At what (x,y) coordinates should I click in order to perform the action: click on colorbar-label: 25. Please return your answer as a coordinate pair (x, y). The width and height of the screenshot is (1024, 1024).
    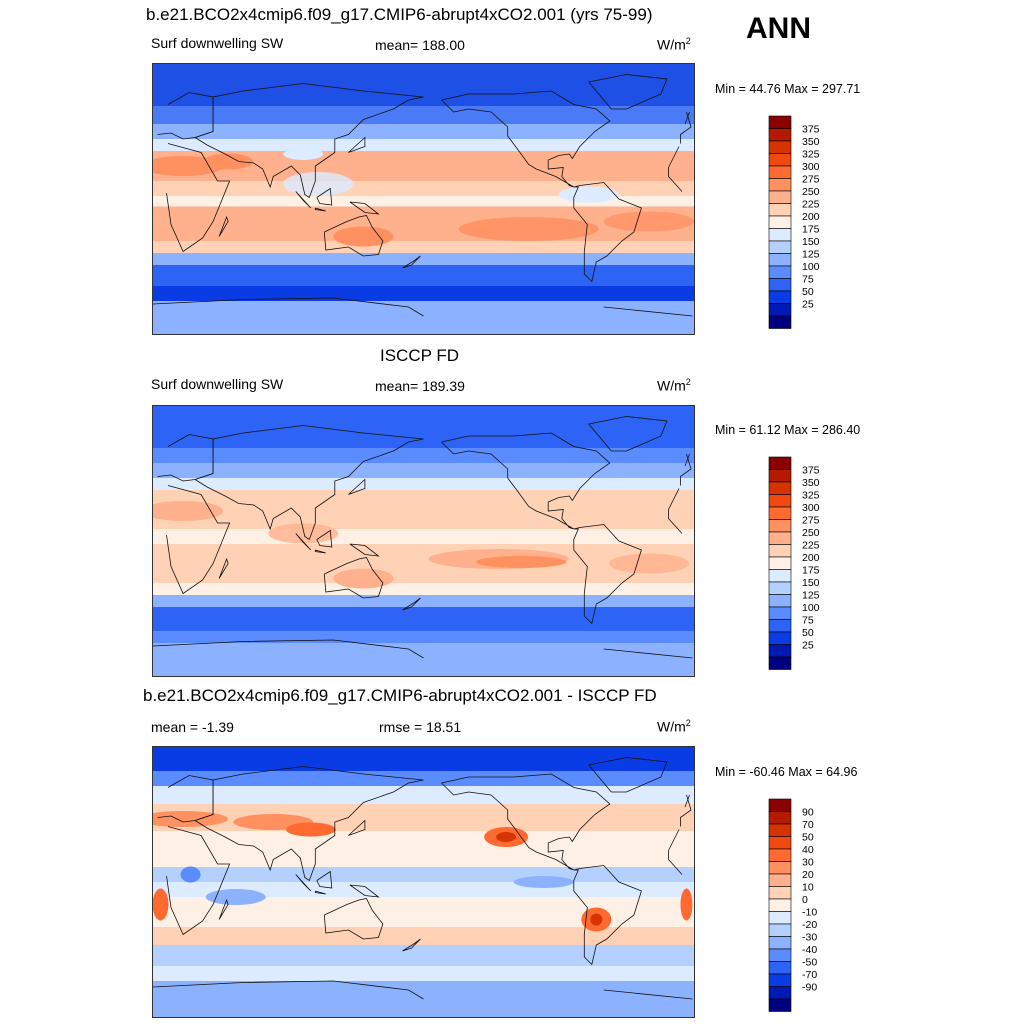
    Looking at the image, I should click on (808, 305).